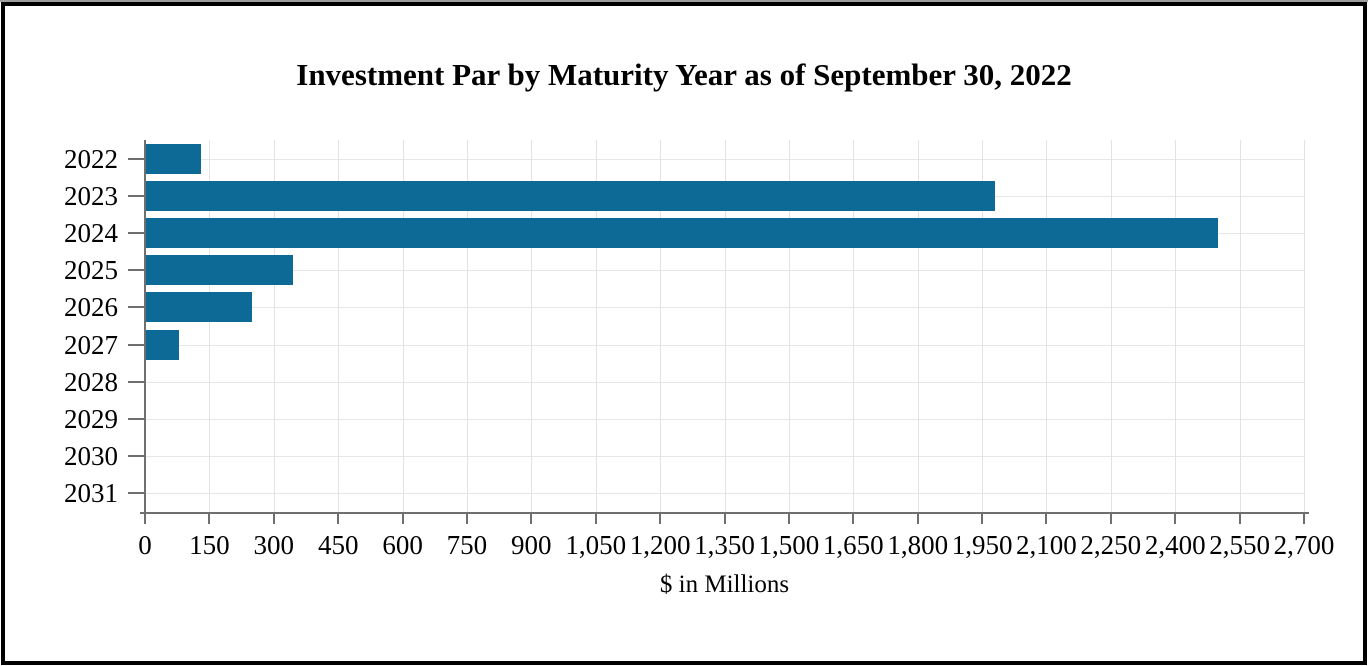 The height and width of the screenshot is (666, 1368). I want to click on y-tick-label: 2028, so click(91, 381).